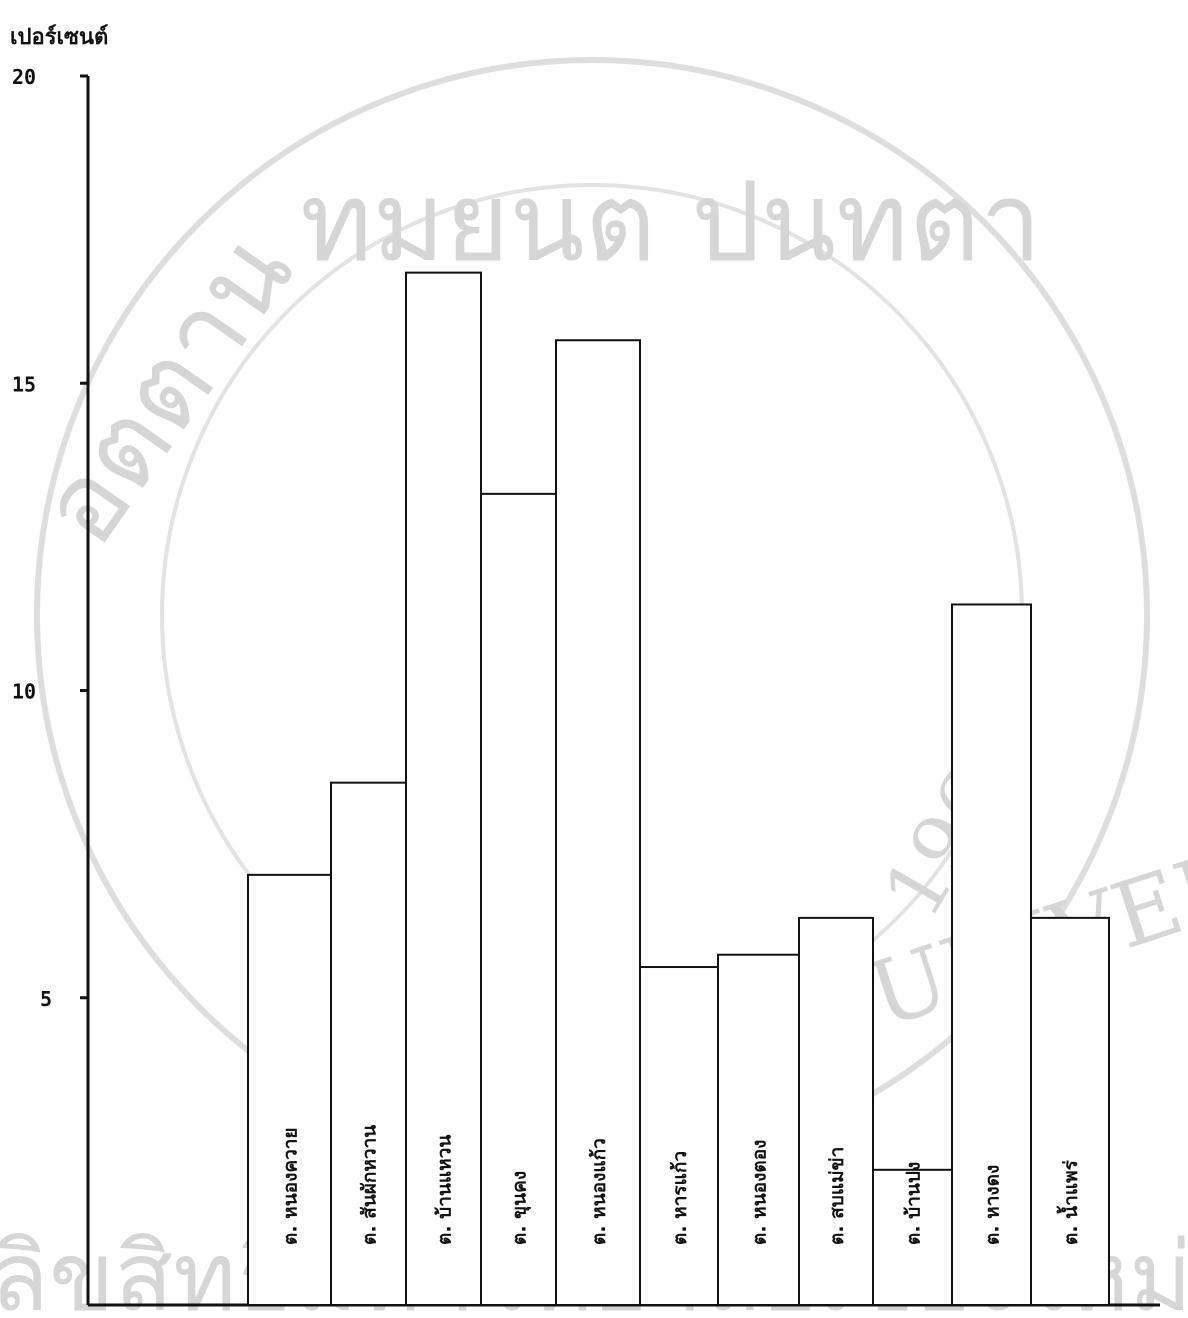 The image size is (1188, 1318). I want to click on bar-category-label: ต. ขุนคง, so click(520, 1208).